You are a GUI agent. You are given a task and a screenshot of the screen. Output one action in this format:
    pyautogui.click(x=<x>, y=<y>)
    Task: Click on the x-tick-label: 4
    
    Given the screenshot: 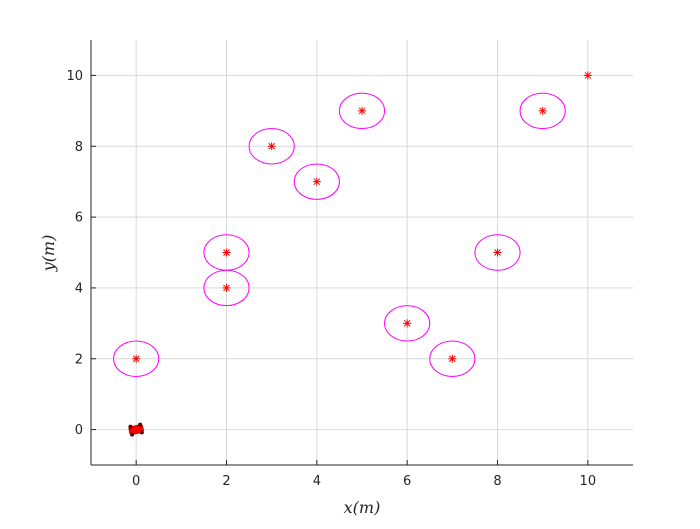 What is the action you would take?
    pyautogui.click(x=317, y=481)
    